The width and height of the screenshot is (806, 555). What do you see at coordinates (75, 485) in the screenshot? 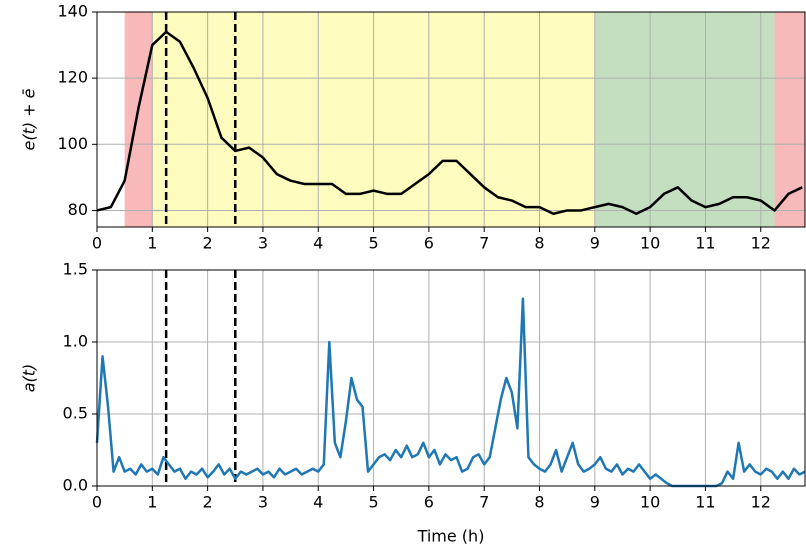
I see `y-tick-label: 0.0` at bounding box center [75, 485].